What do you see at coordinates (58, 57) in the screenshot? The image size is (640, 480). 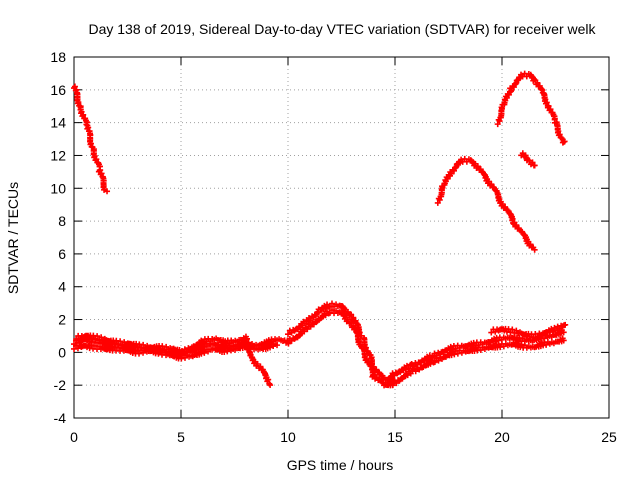 I see `y-tick-label: 18` at bounding box center [58, 57].